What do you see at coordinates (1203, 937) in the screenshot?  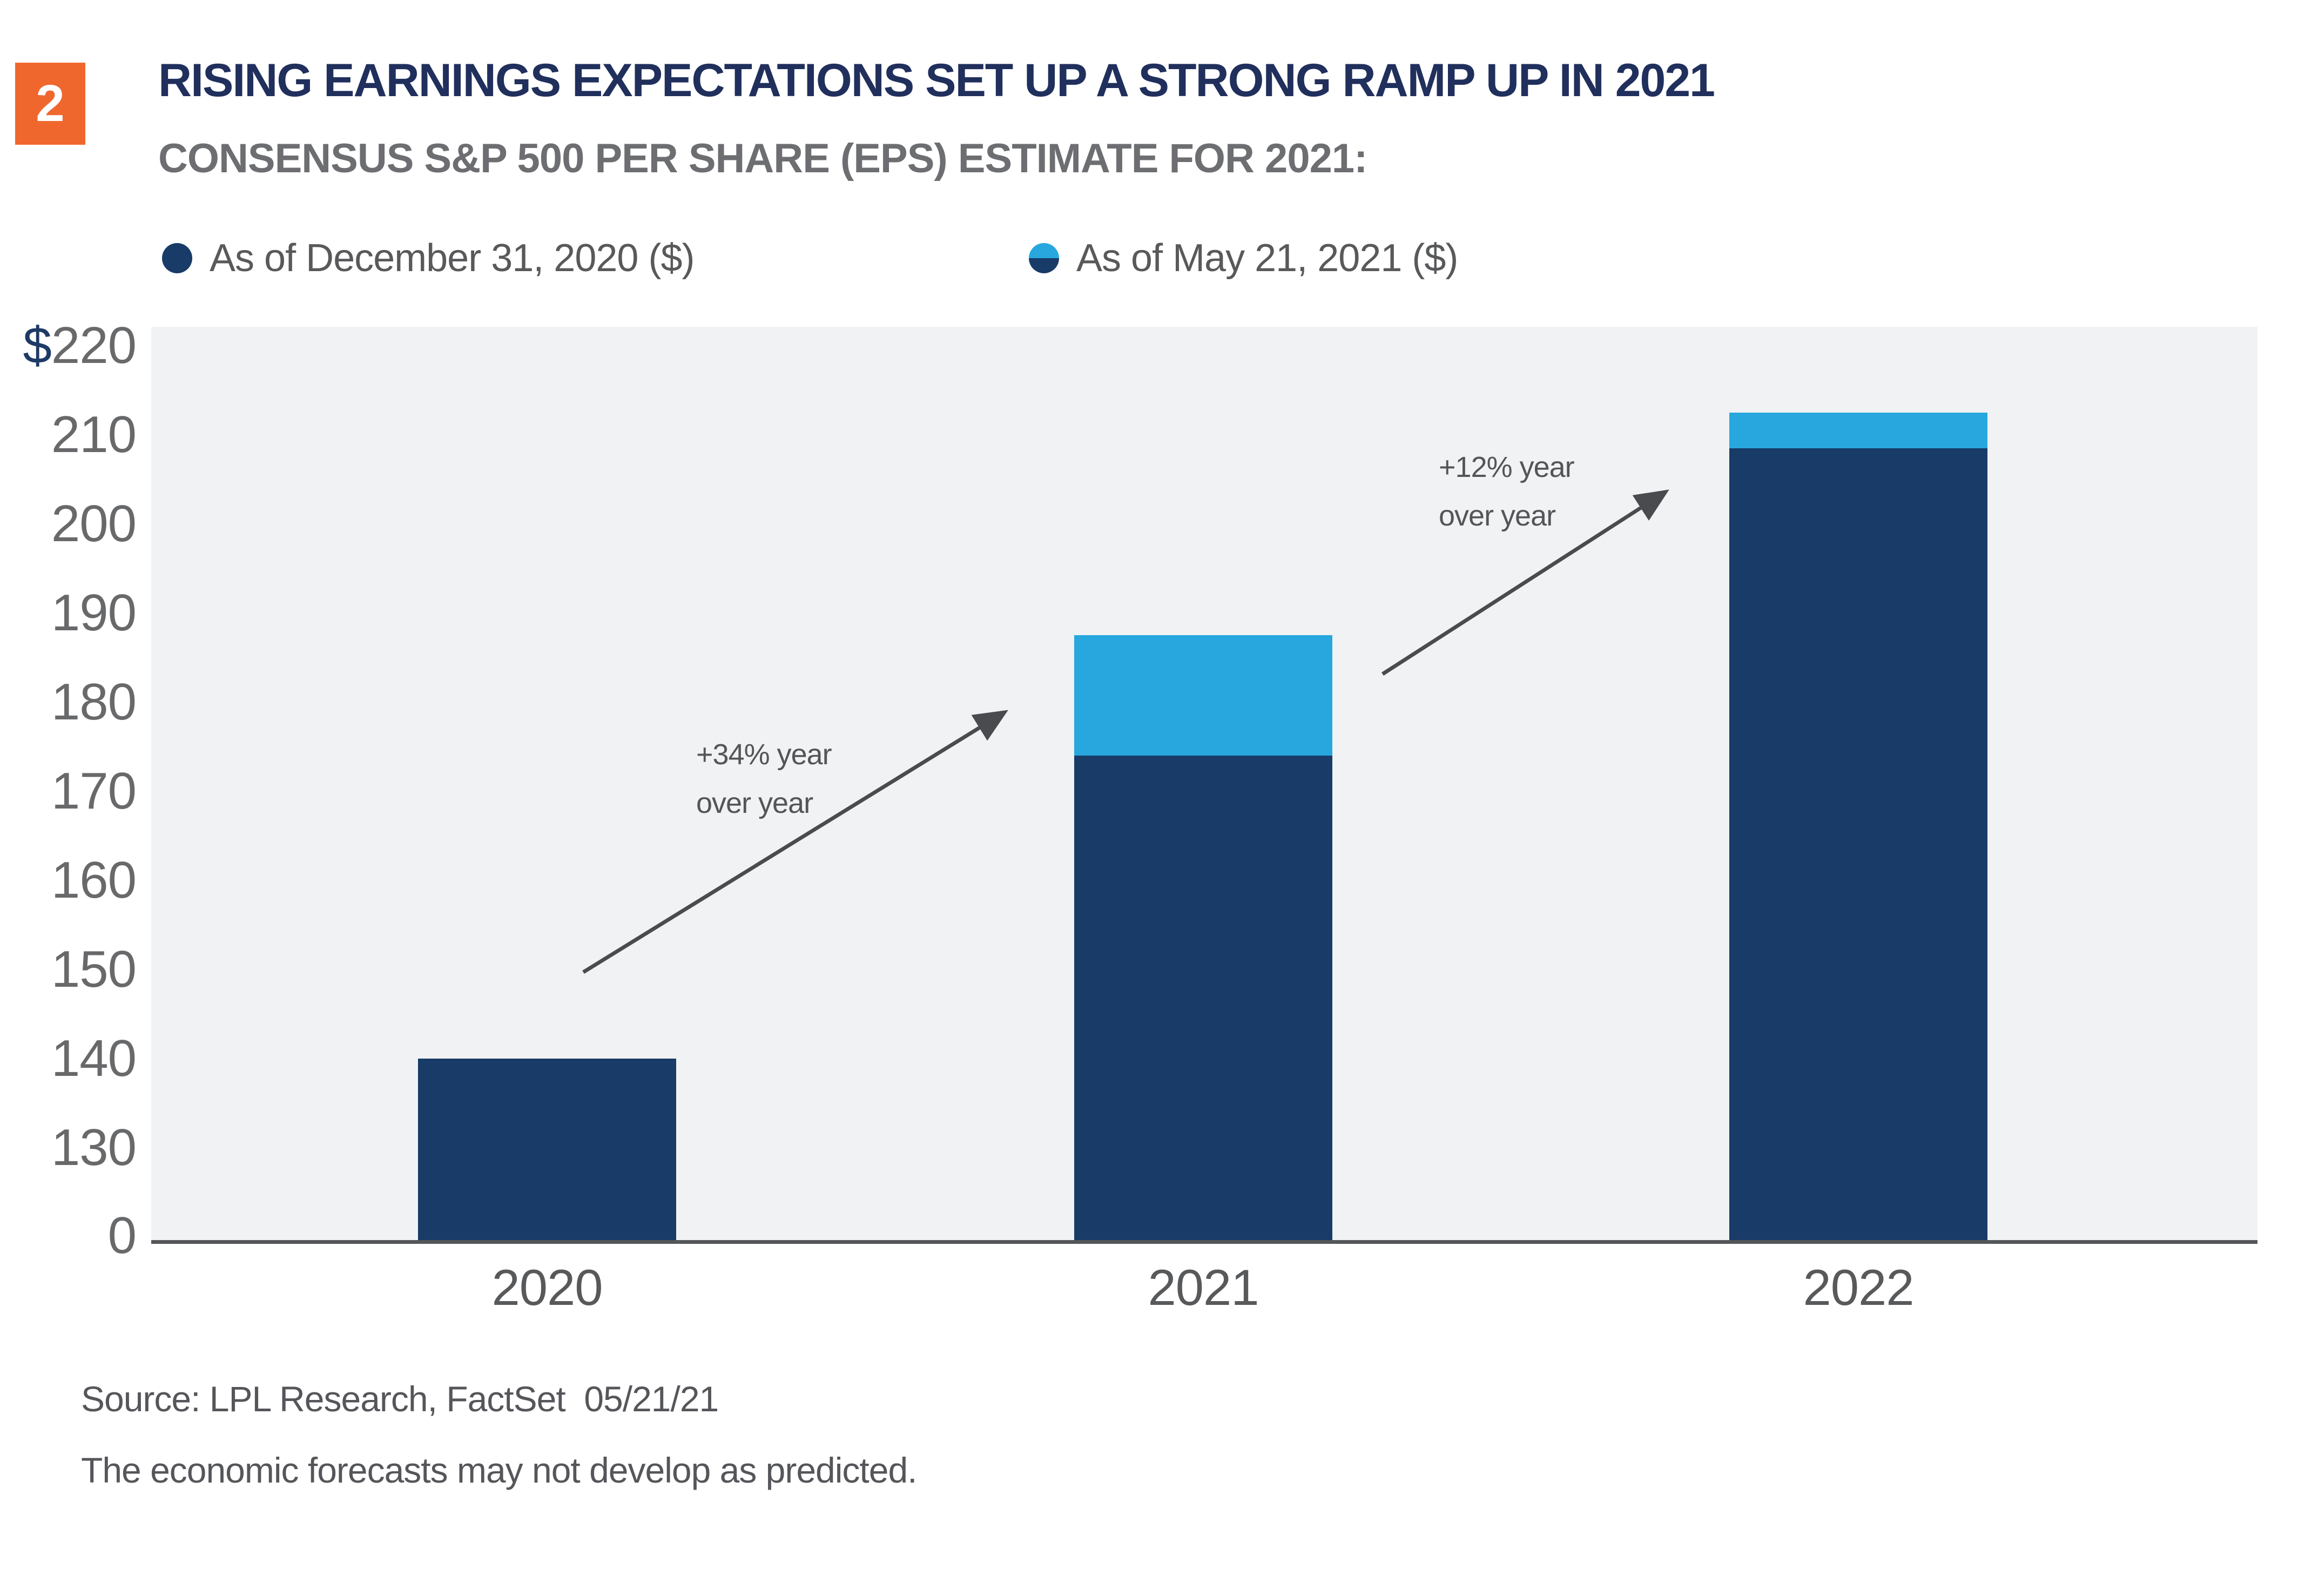 I see `bar-2021` at bounding box center [1203, 937].